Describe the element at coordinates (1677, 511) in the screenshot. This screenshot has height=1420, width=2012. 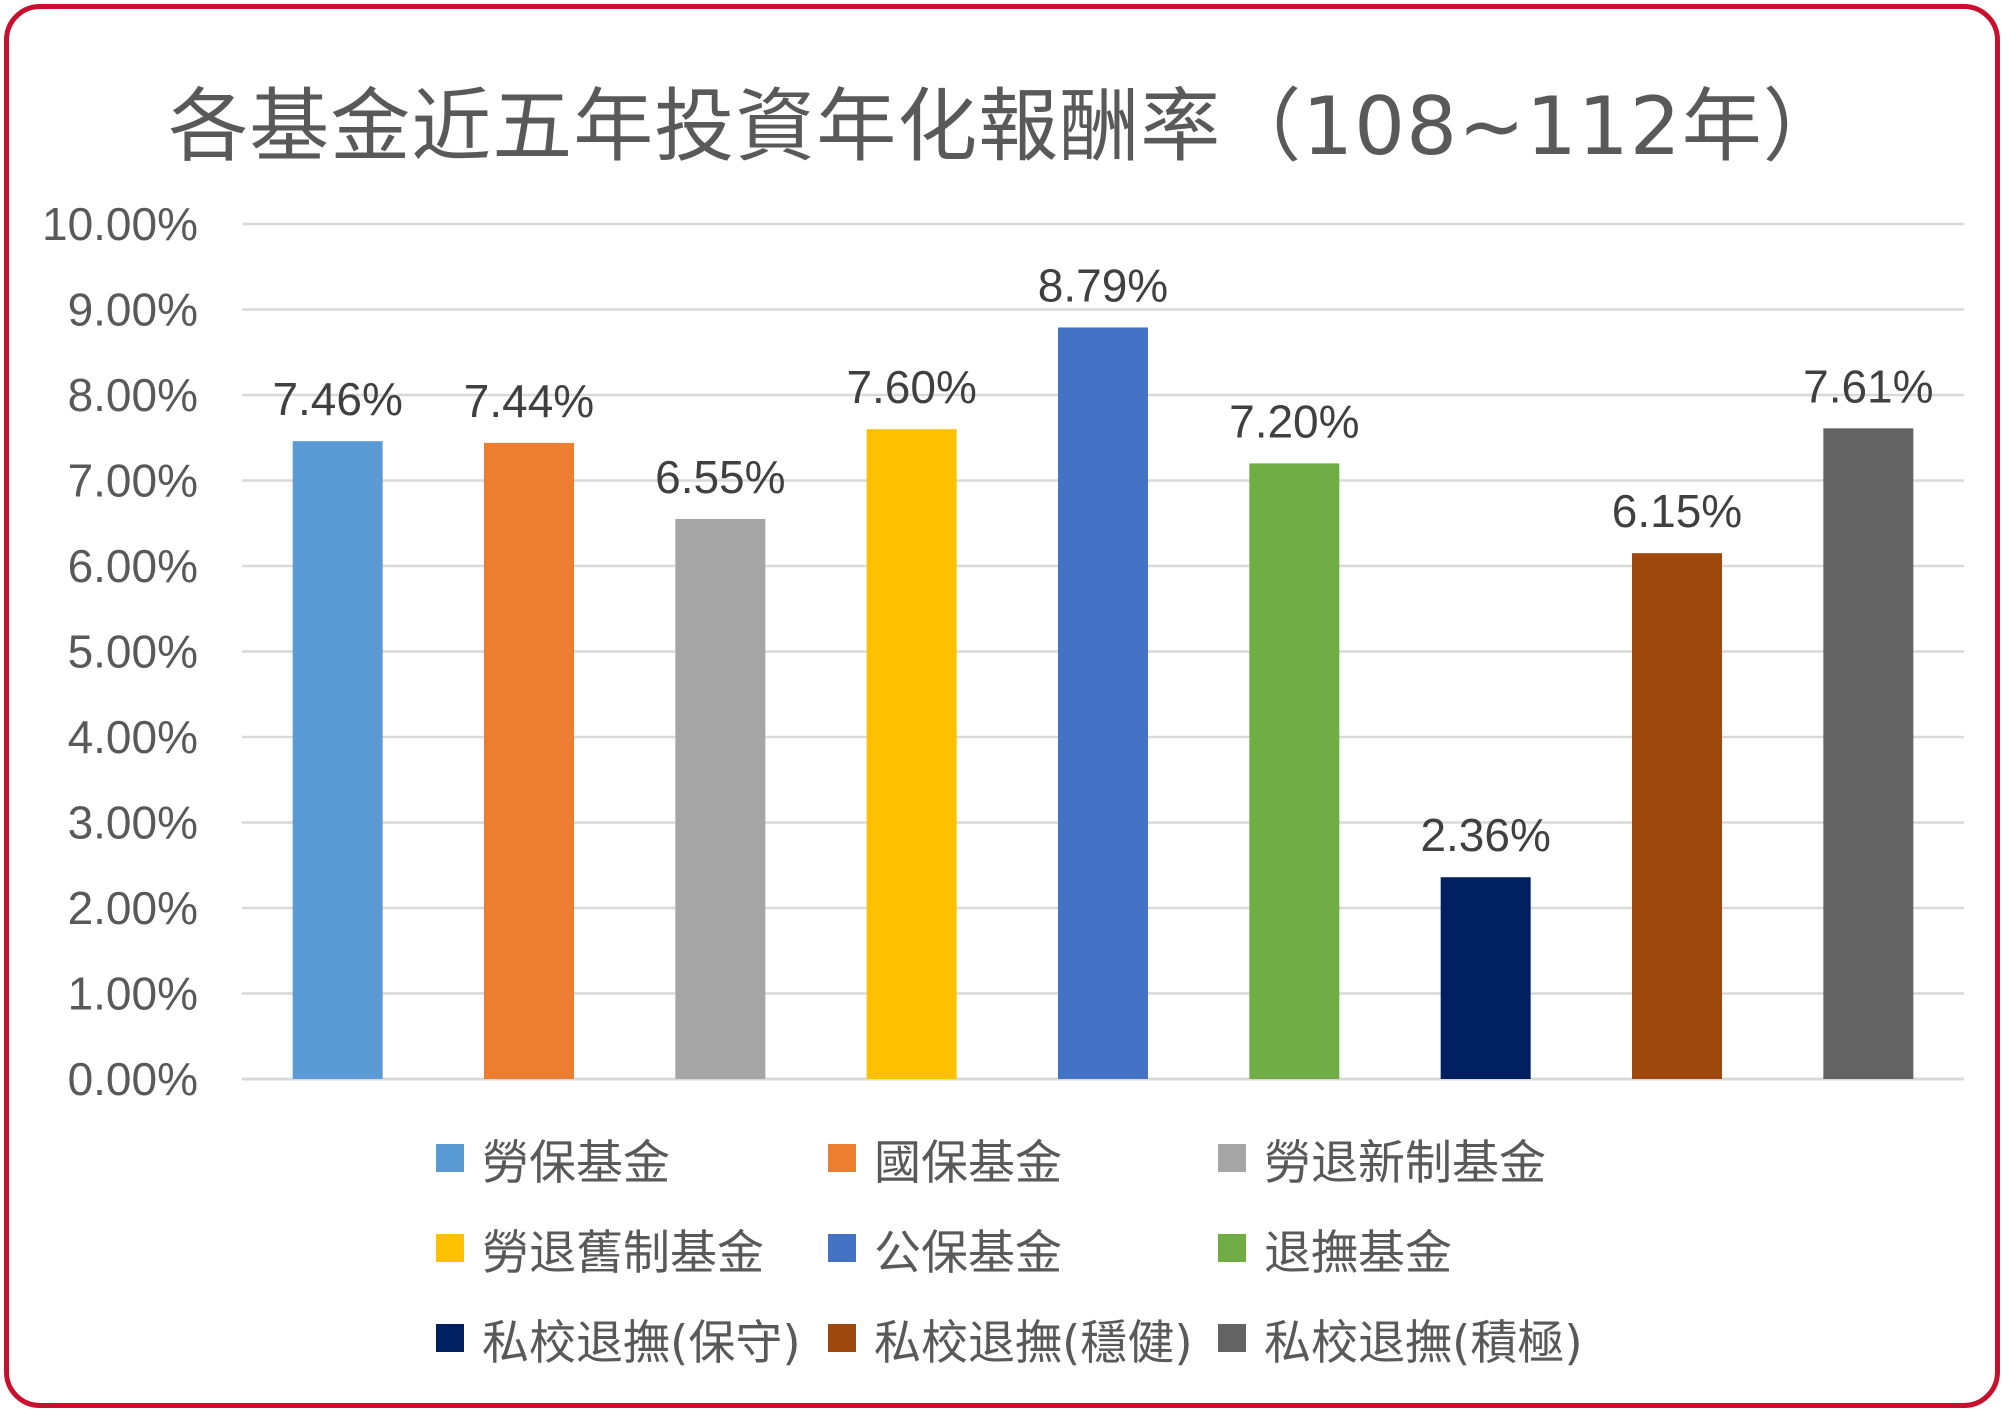
I see `data-label: 6.15%` at that location.